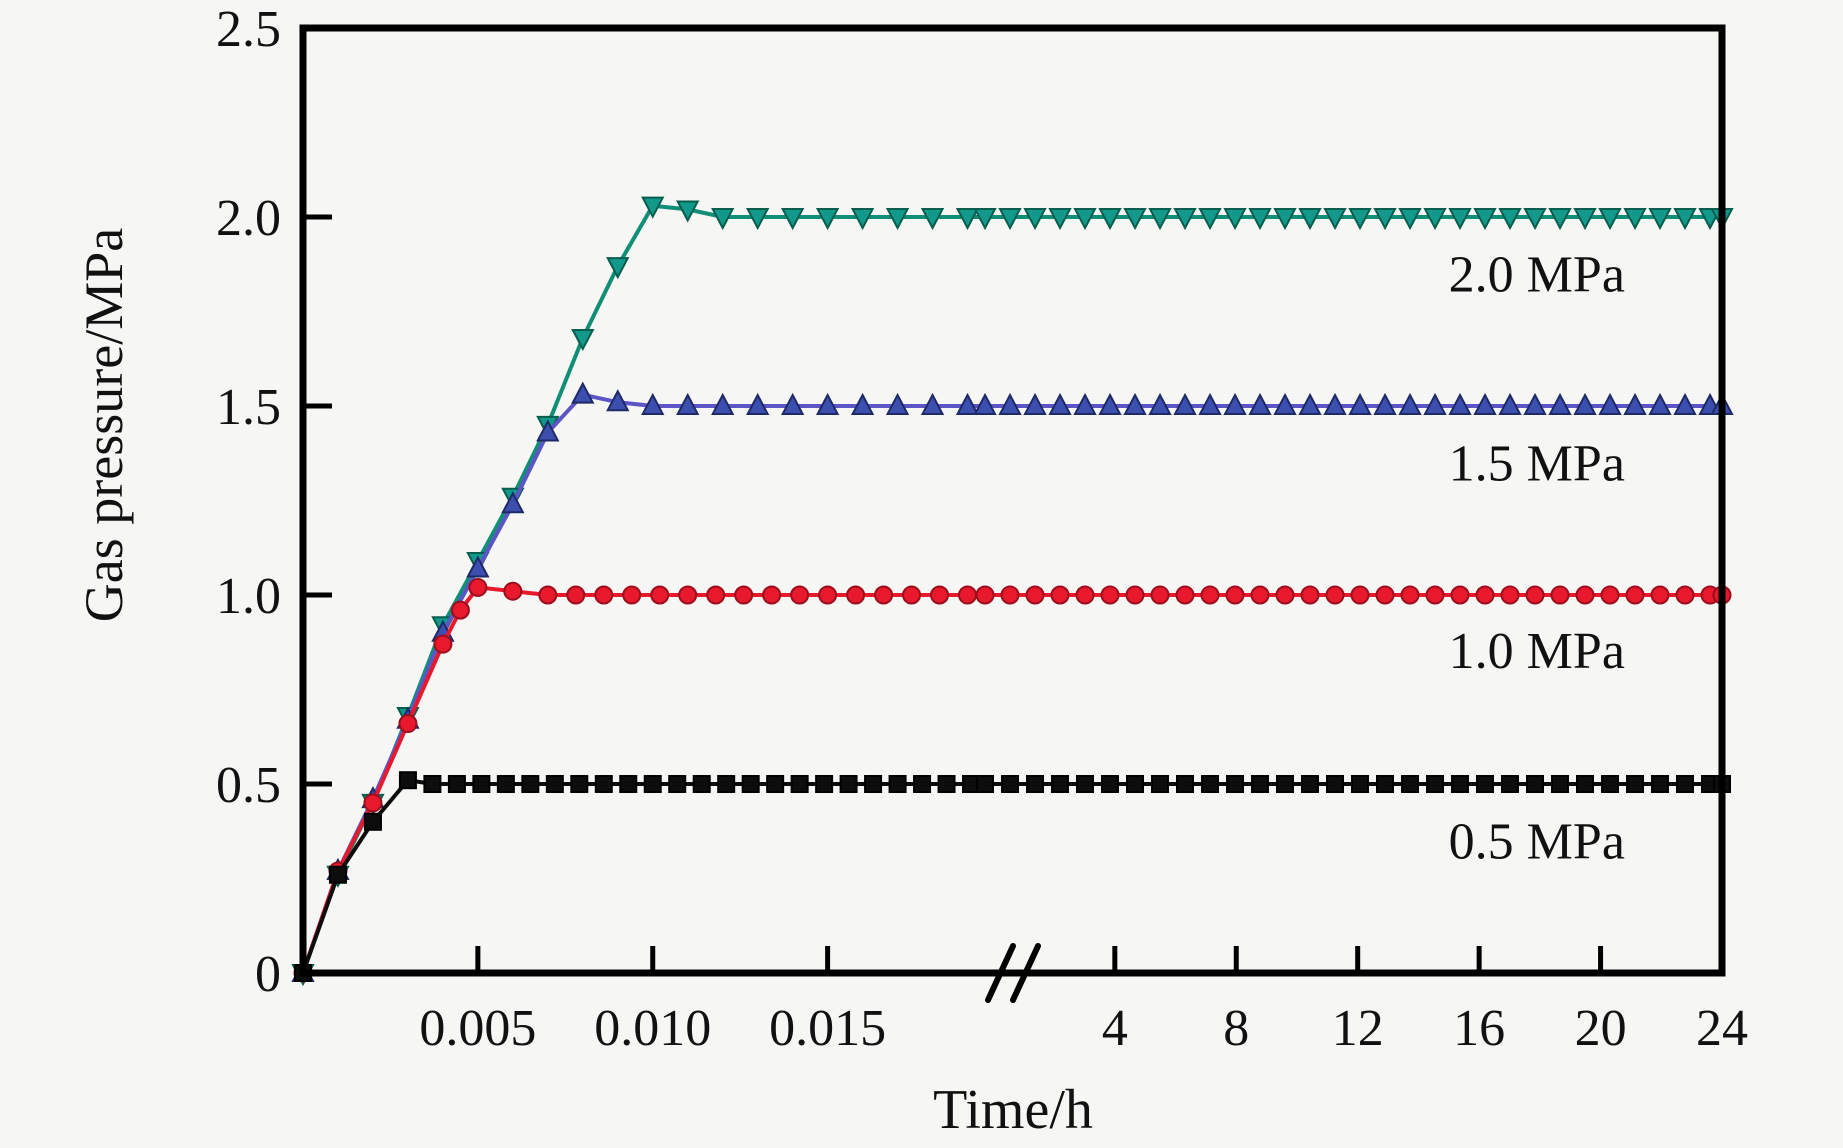 The image size is (1843, 1148). I want to click on series-annotation: 1.0 MPa, so click(1537, 651).